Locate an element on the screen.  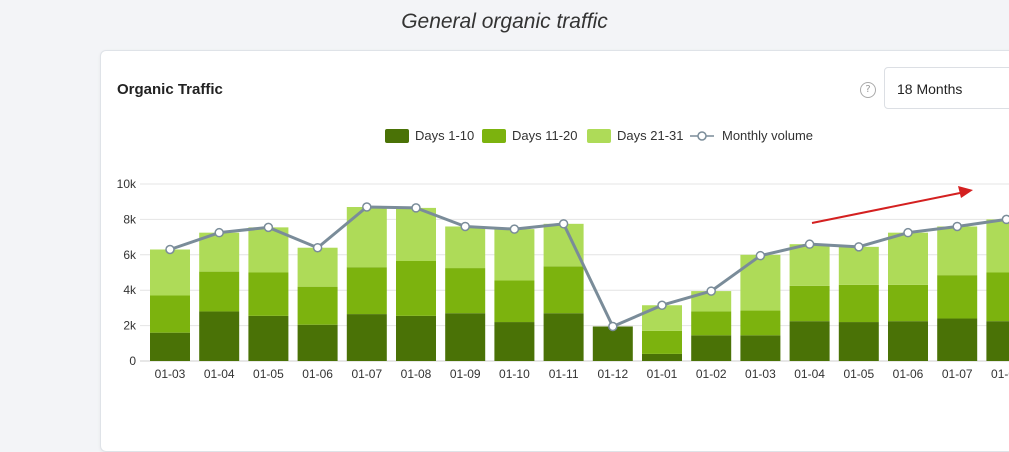
x-tick-label: 01-06 is located at coordinates (317, 374).